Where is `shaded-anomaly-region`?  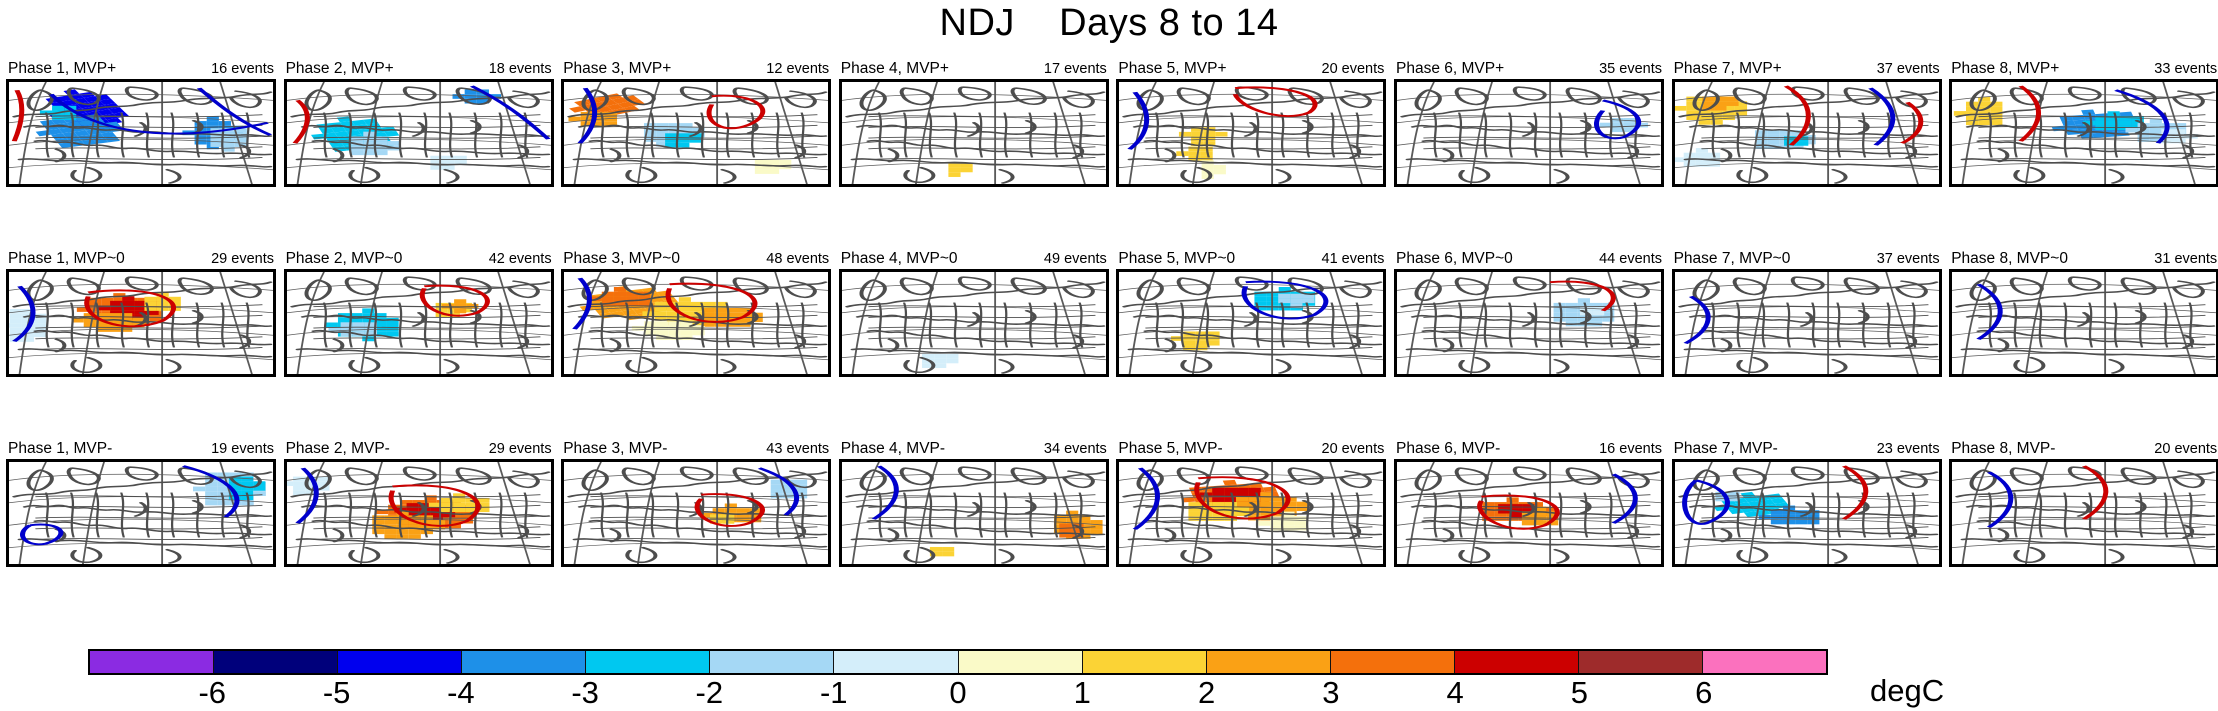
shaded-anomaly-region is located at coordinates (941, 551).